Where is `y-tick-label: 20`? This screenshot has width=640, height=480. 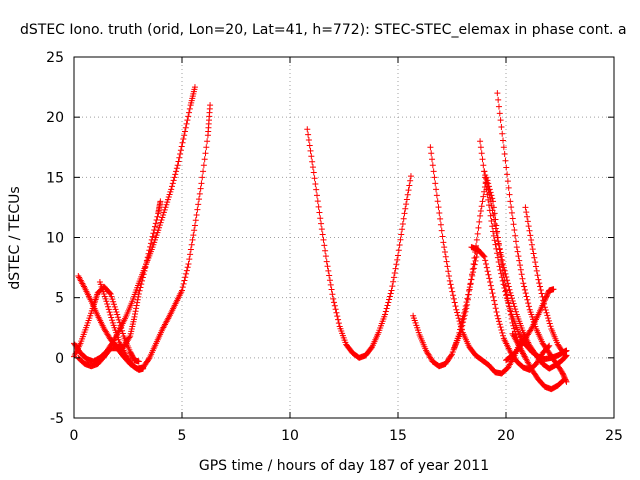
y-tick-label: 20 is located at coordinates (55, 118).